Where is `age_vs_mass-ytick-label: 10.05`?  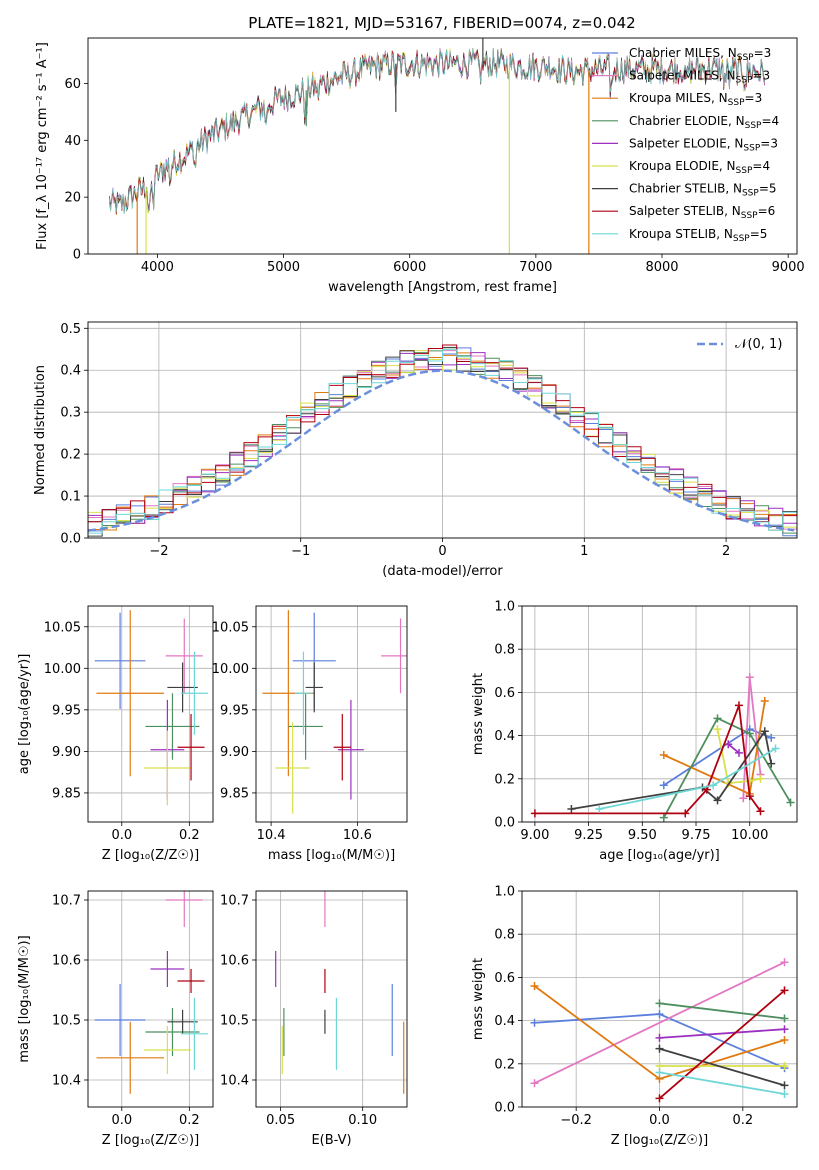 age_vs_mass-ytick-label: 10.05 is located at coordinates (230, 627).